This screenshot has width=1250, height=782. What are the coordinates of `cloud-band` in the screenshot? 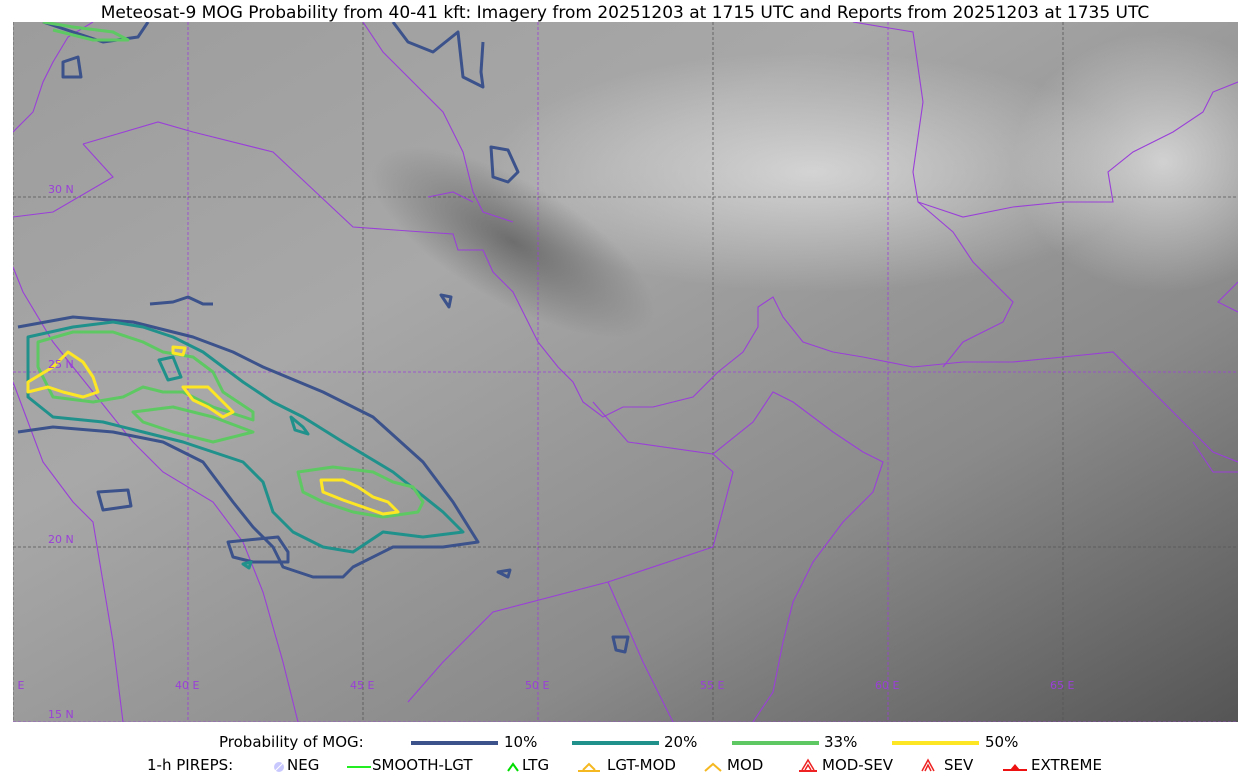 It's located at (1125, 162).